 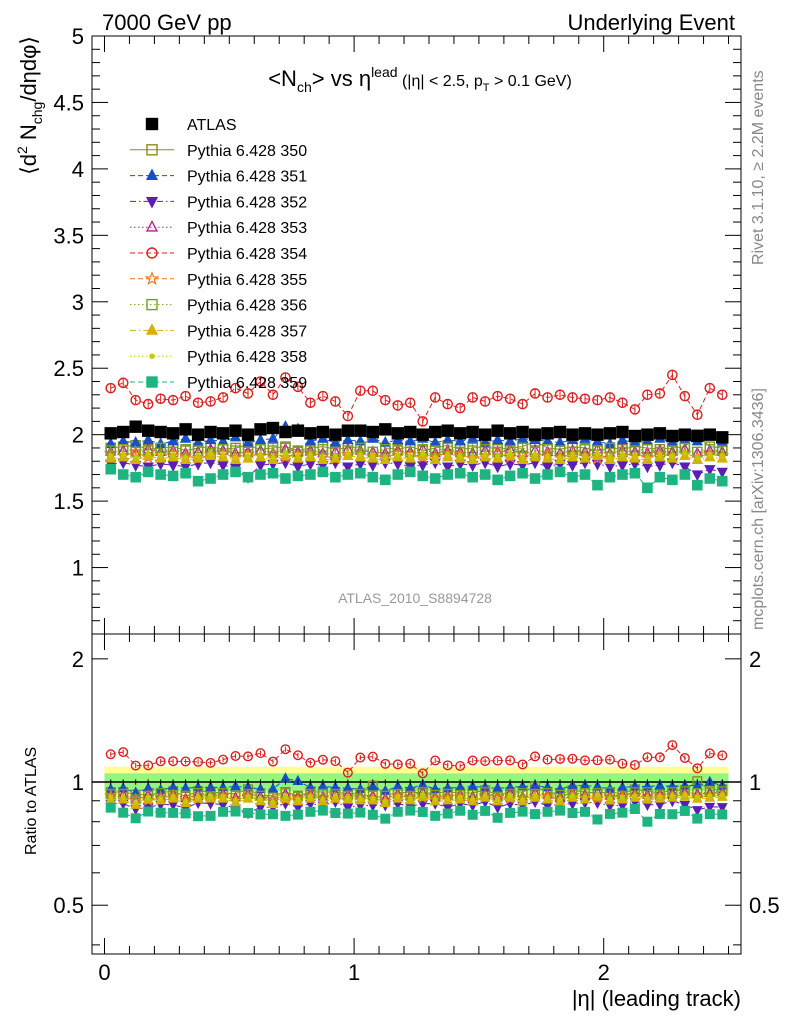 What do you see at coordinates (78, 302) in the screenshot?
I see `y-tick-label: 3` at bounding box center [78, 302].